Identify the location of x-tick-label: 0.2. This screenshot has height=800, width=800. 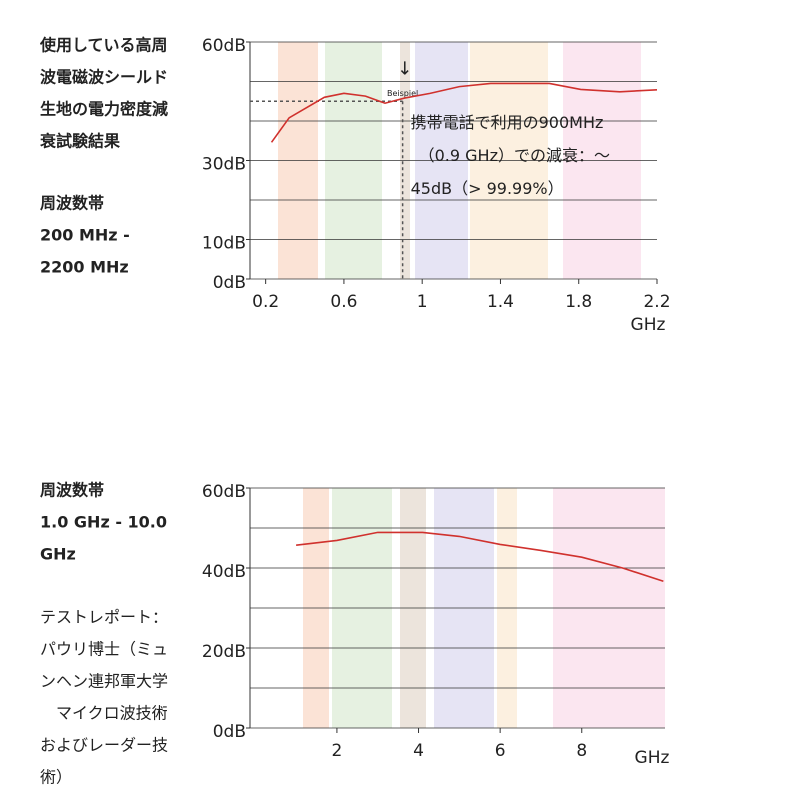
(265, 302).